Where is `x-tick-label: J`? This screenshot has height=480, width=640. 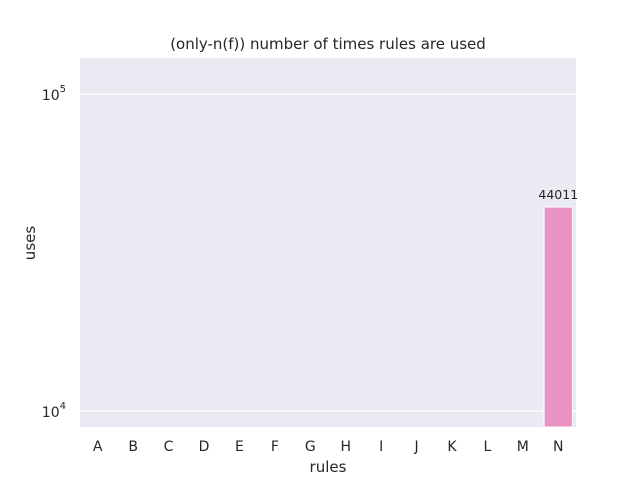 x-tick-label: J is located at coordinates (416, 447).